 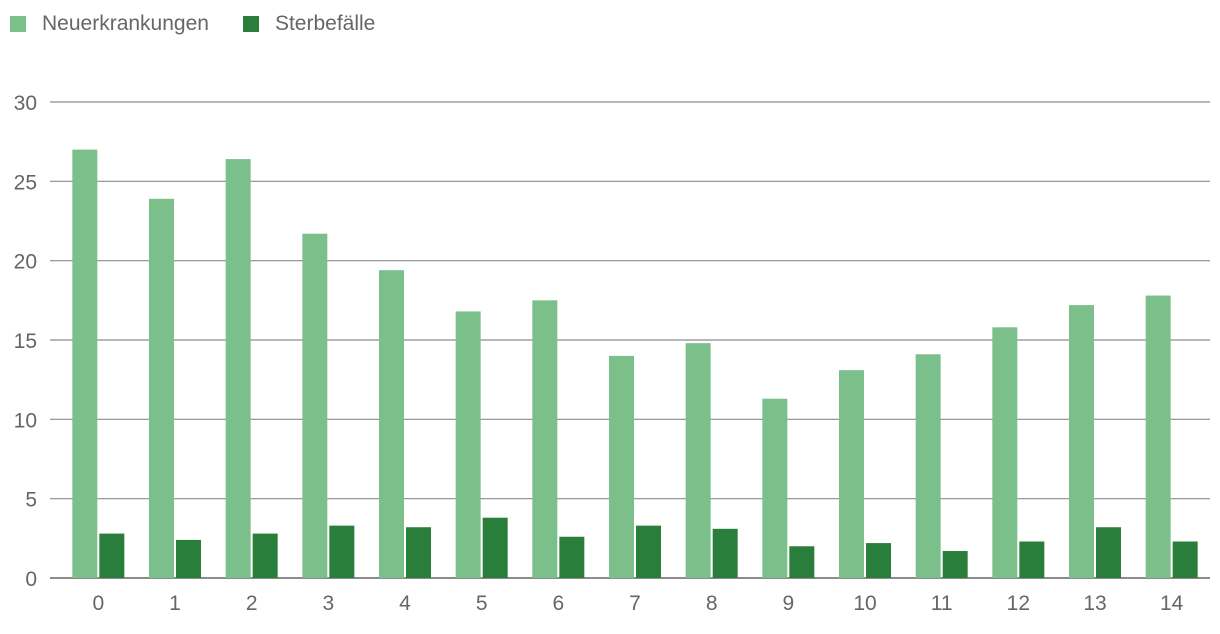 I want to click on legend-item-neuerkrankungen: Neuerkrankungen, so click(x=109, y=24).